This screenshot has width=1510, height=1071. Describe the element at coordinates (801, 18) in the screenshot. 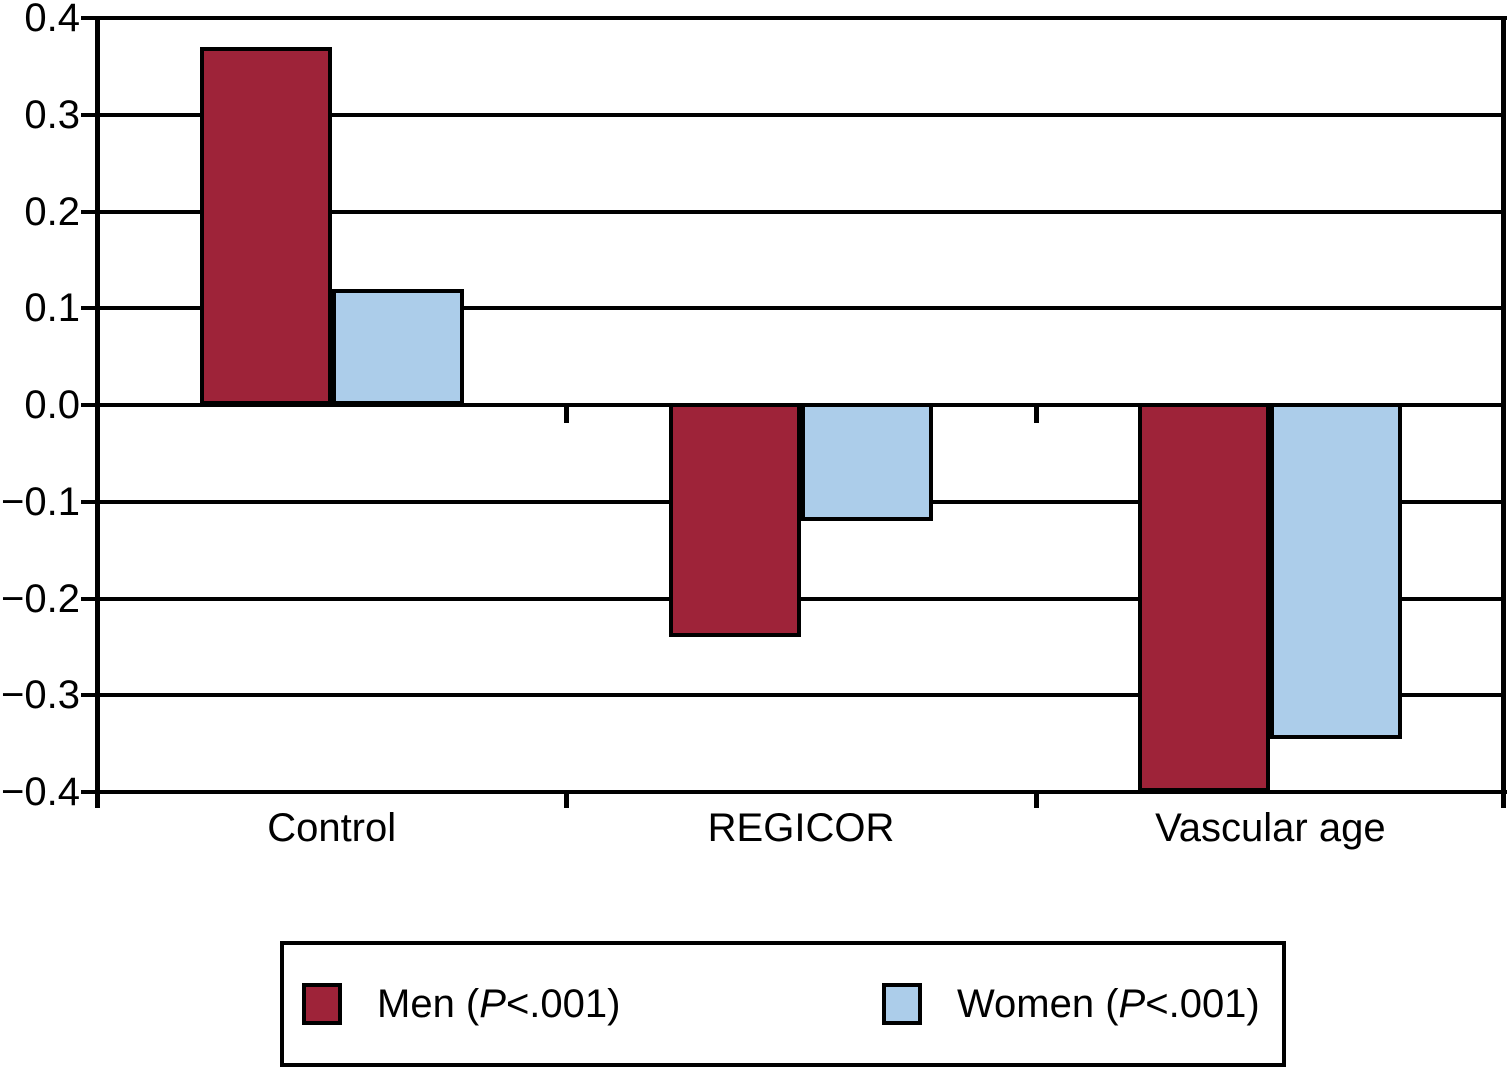

I see `plot-top-border` at that location.